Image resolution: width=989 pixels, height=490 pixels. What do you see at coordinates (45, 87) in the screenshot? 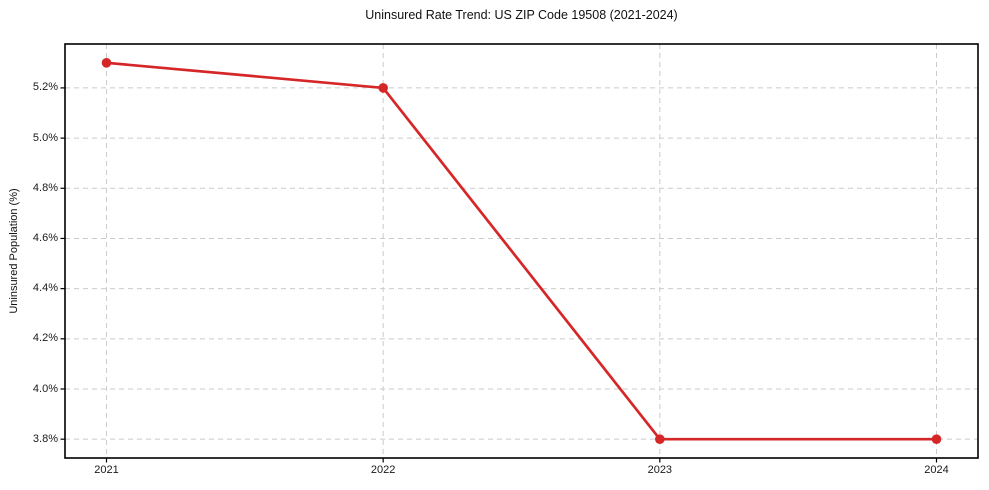
I see `y-tick-label: 5.2%` at bounding box center [45, 87].